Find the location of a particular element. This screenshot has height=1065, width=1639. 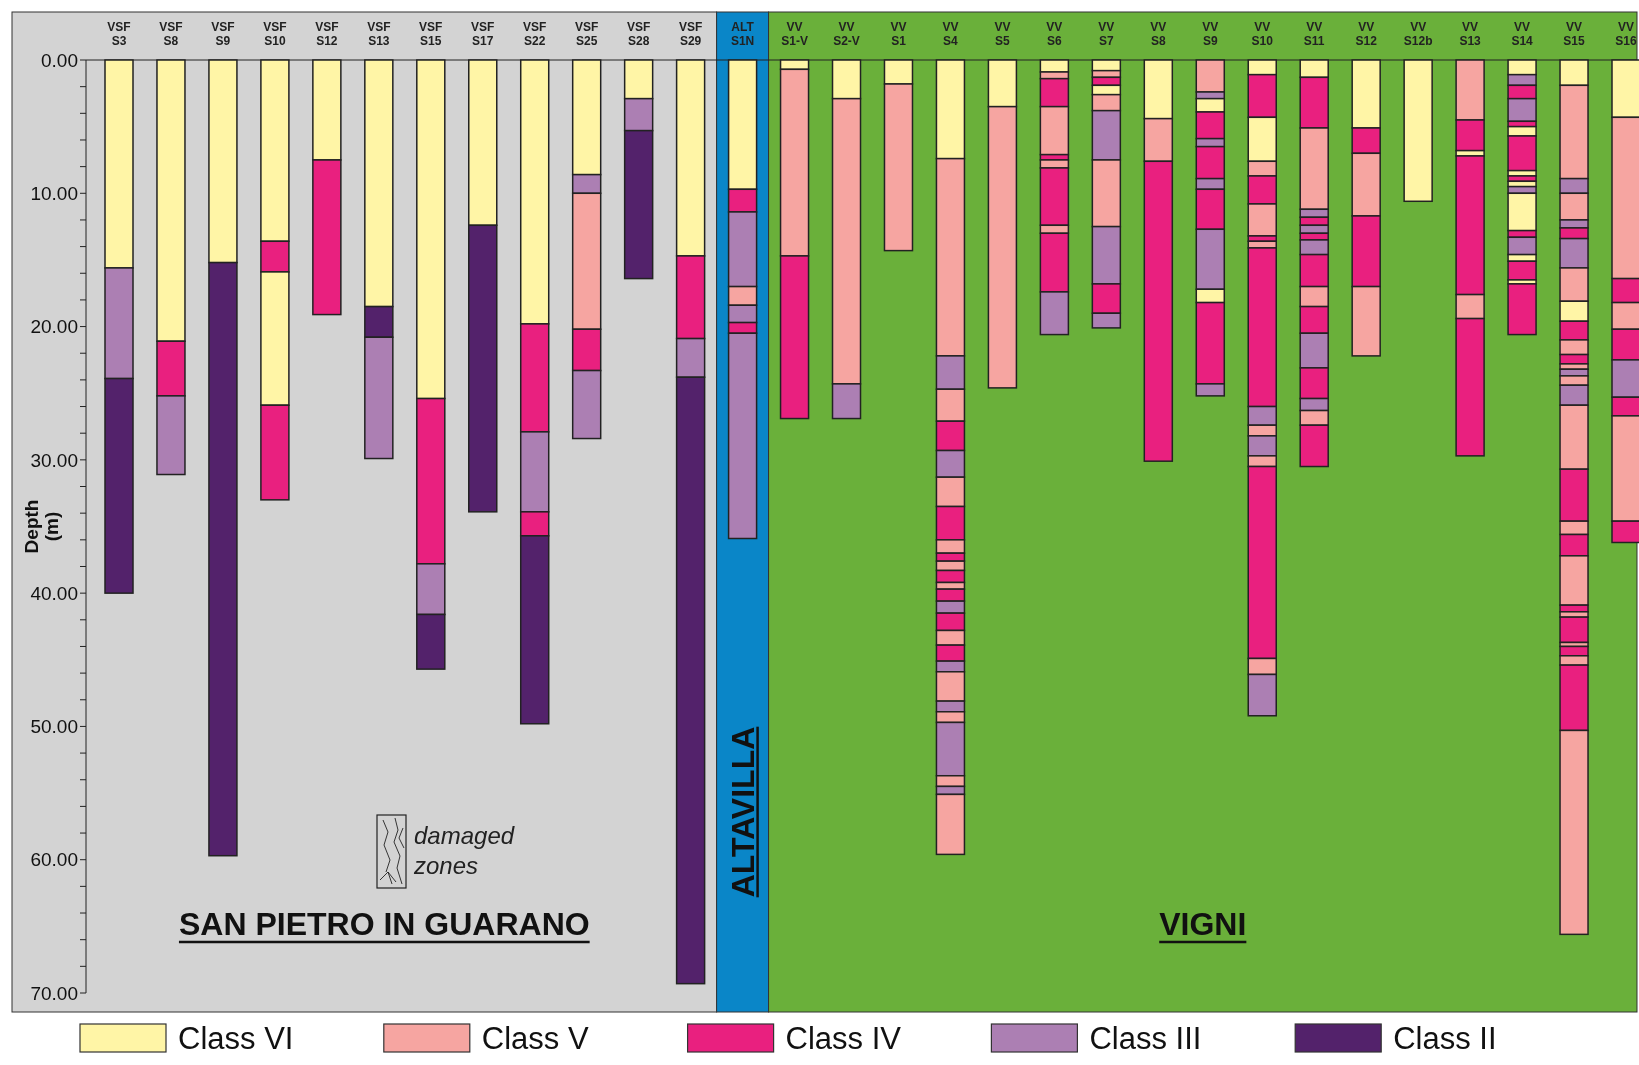

x-tick-label: VV S16 is located at coordinates (1626, 34).